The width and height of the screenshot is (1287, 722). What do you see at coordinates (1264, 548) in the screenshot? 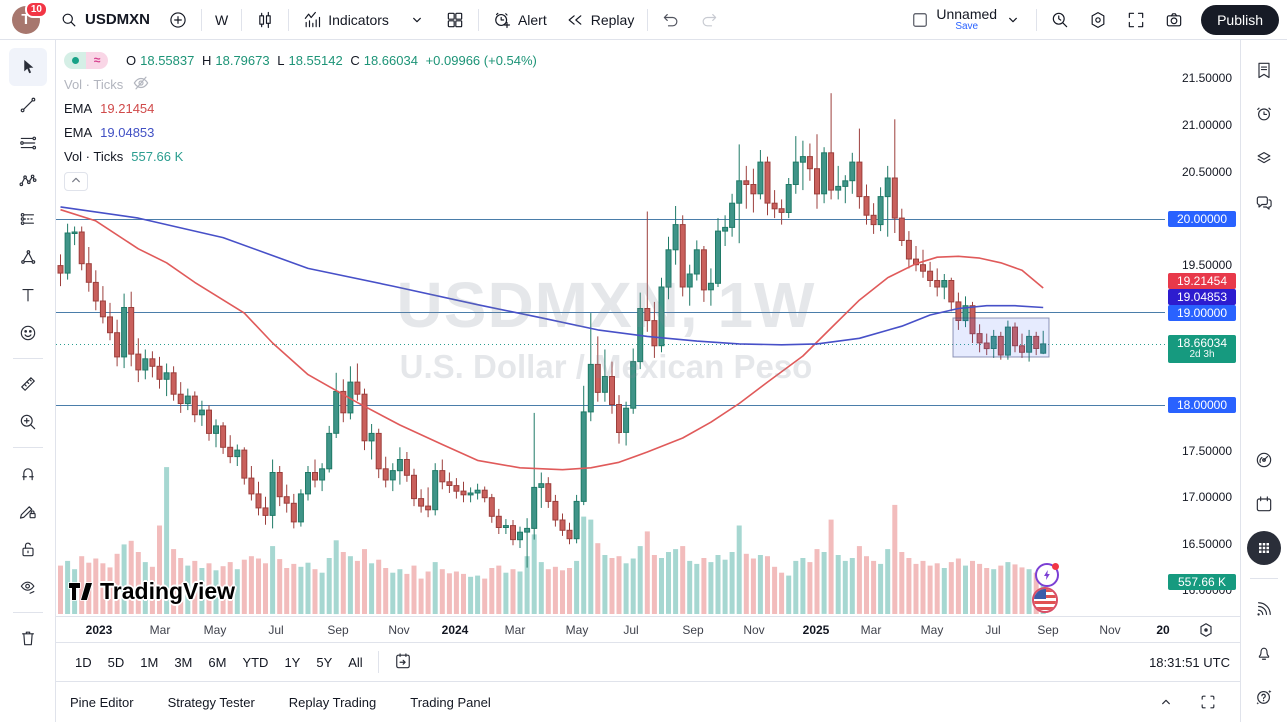
I see `apps-icon` at bounding box center [1264, 548].